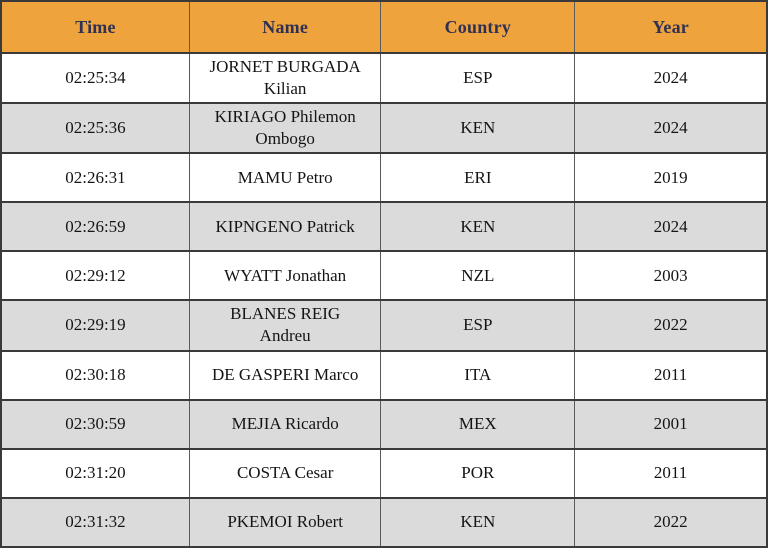  Describe the element at coordinates (285, 473) in the screenshot. I see `cell-name: COSTA Cesar` at that location.